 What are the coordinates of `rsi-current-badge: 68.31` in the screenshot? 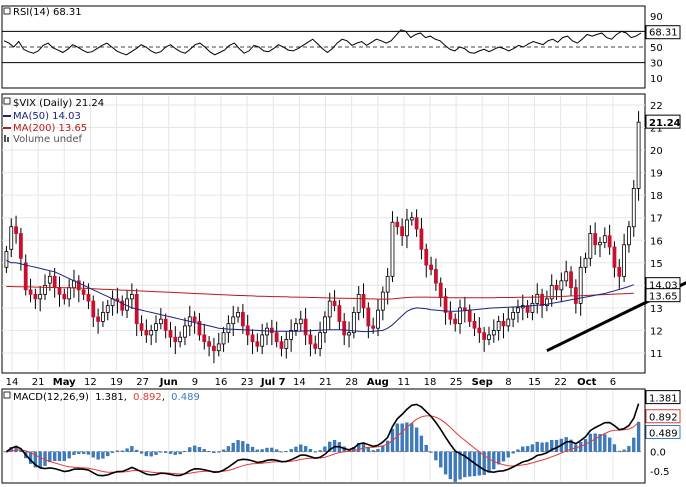 It's located at (663, 32).